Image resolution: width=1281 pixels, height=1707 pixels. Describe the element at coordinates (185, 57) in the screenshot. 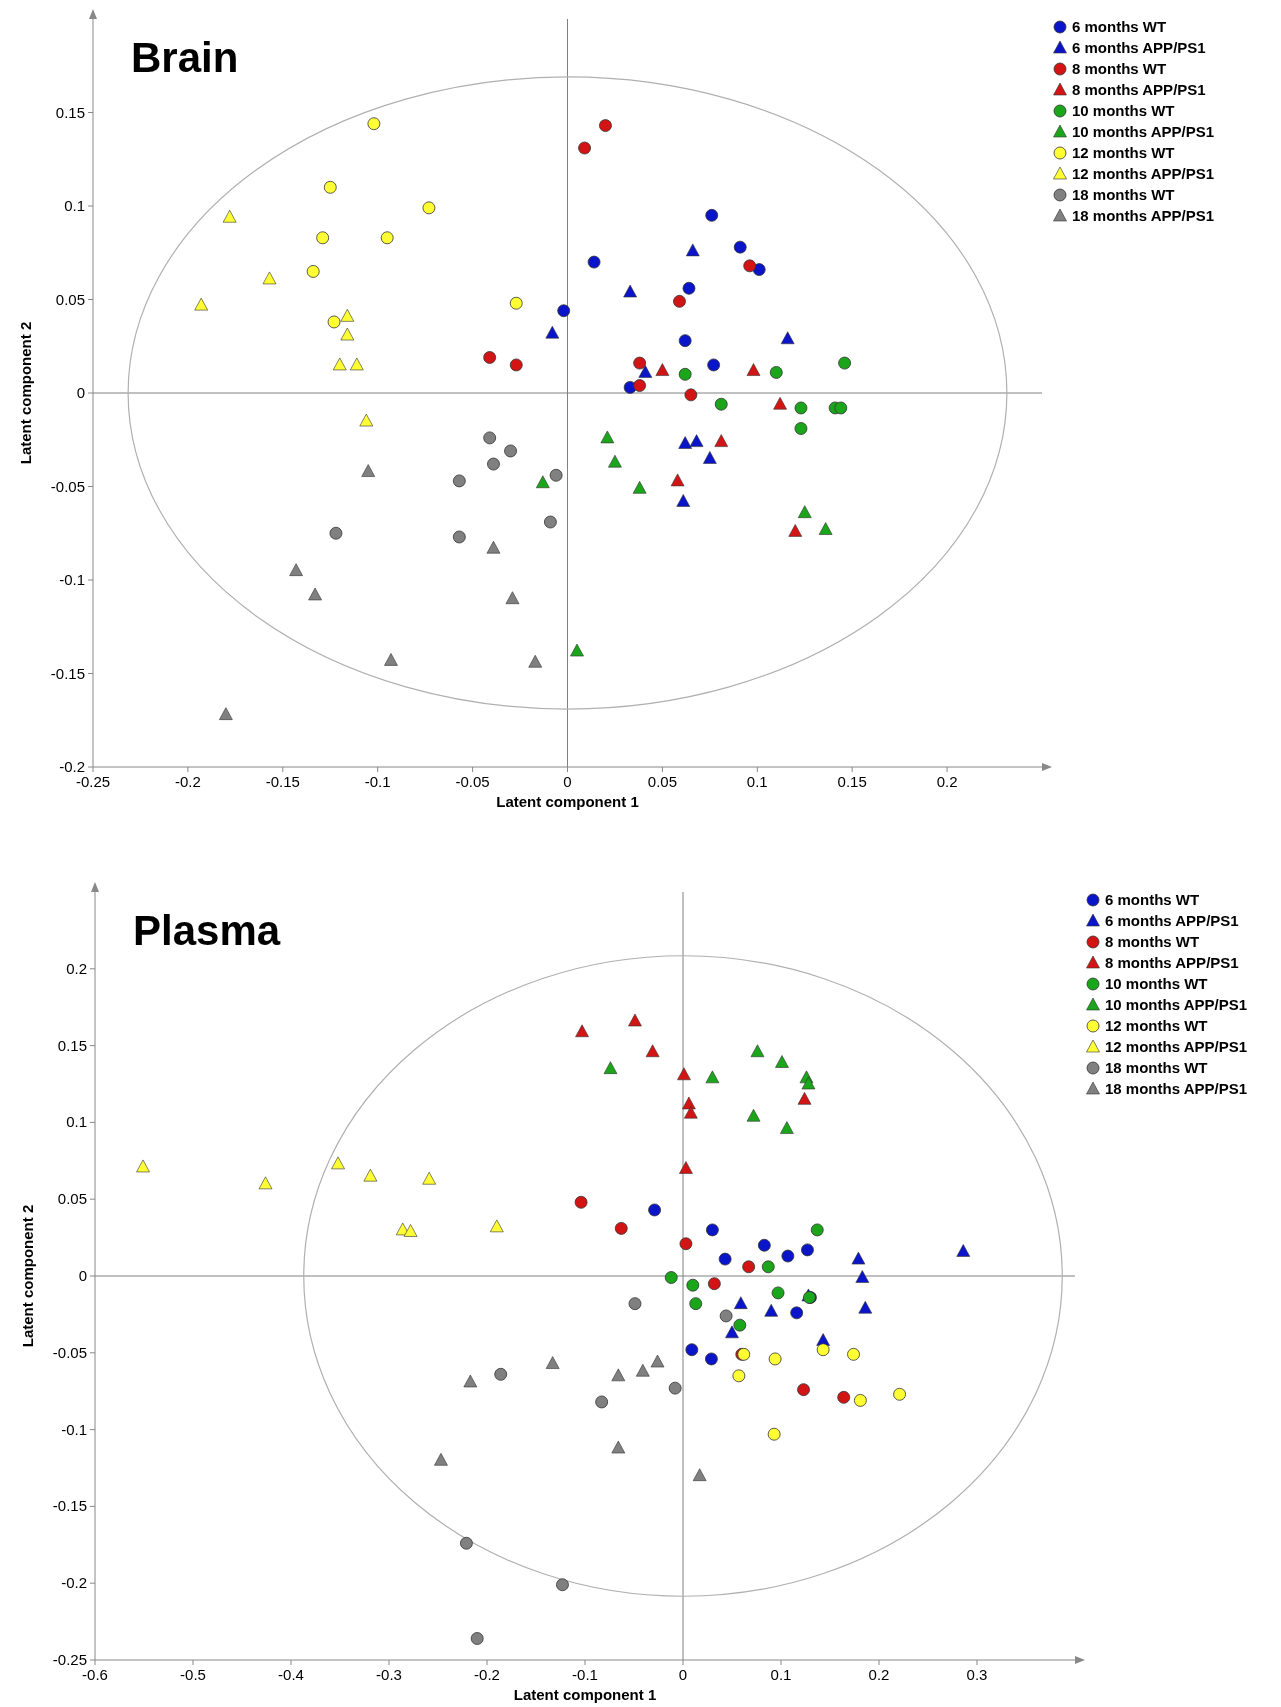

I see `chart-title: Brain` at that location.